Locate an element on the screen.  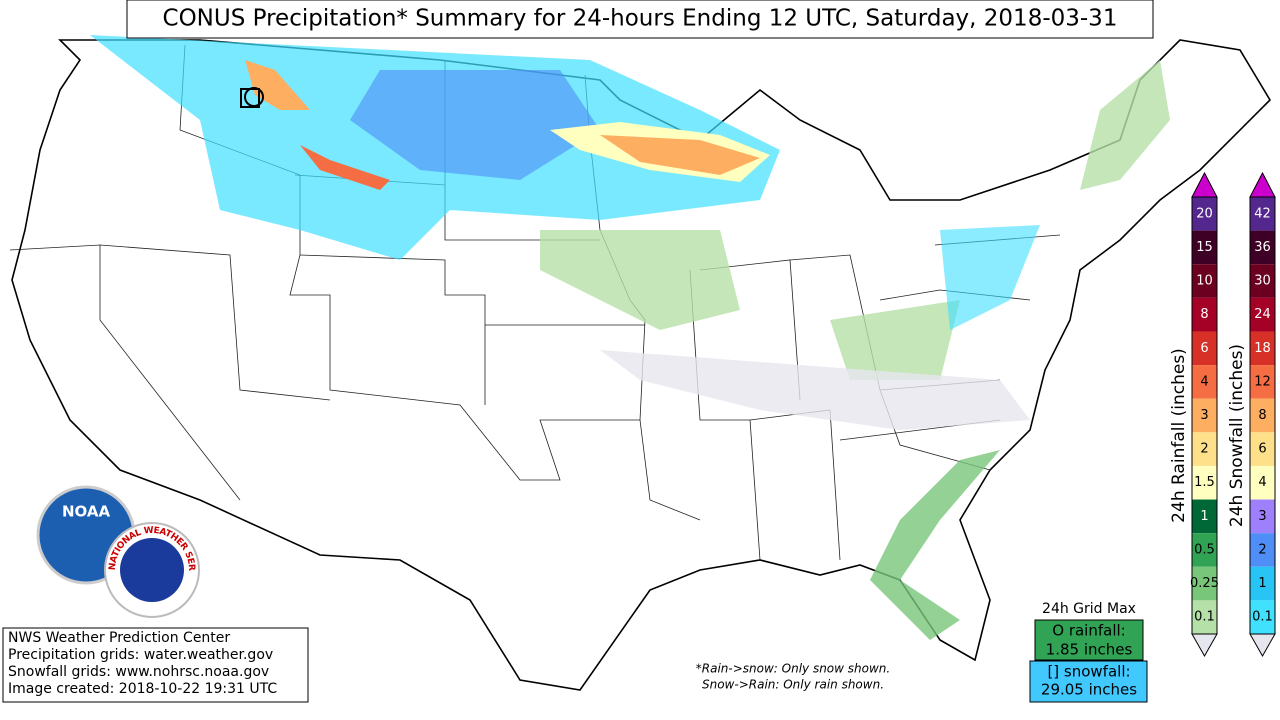
note: *Rain->snow: Only snow shown. is located at coordinates (793, 669).